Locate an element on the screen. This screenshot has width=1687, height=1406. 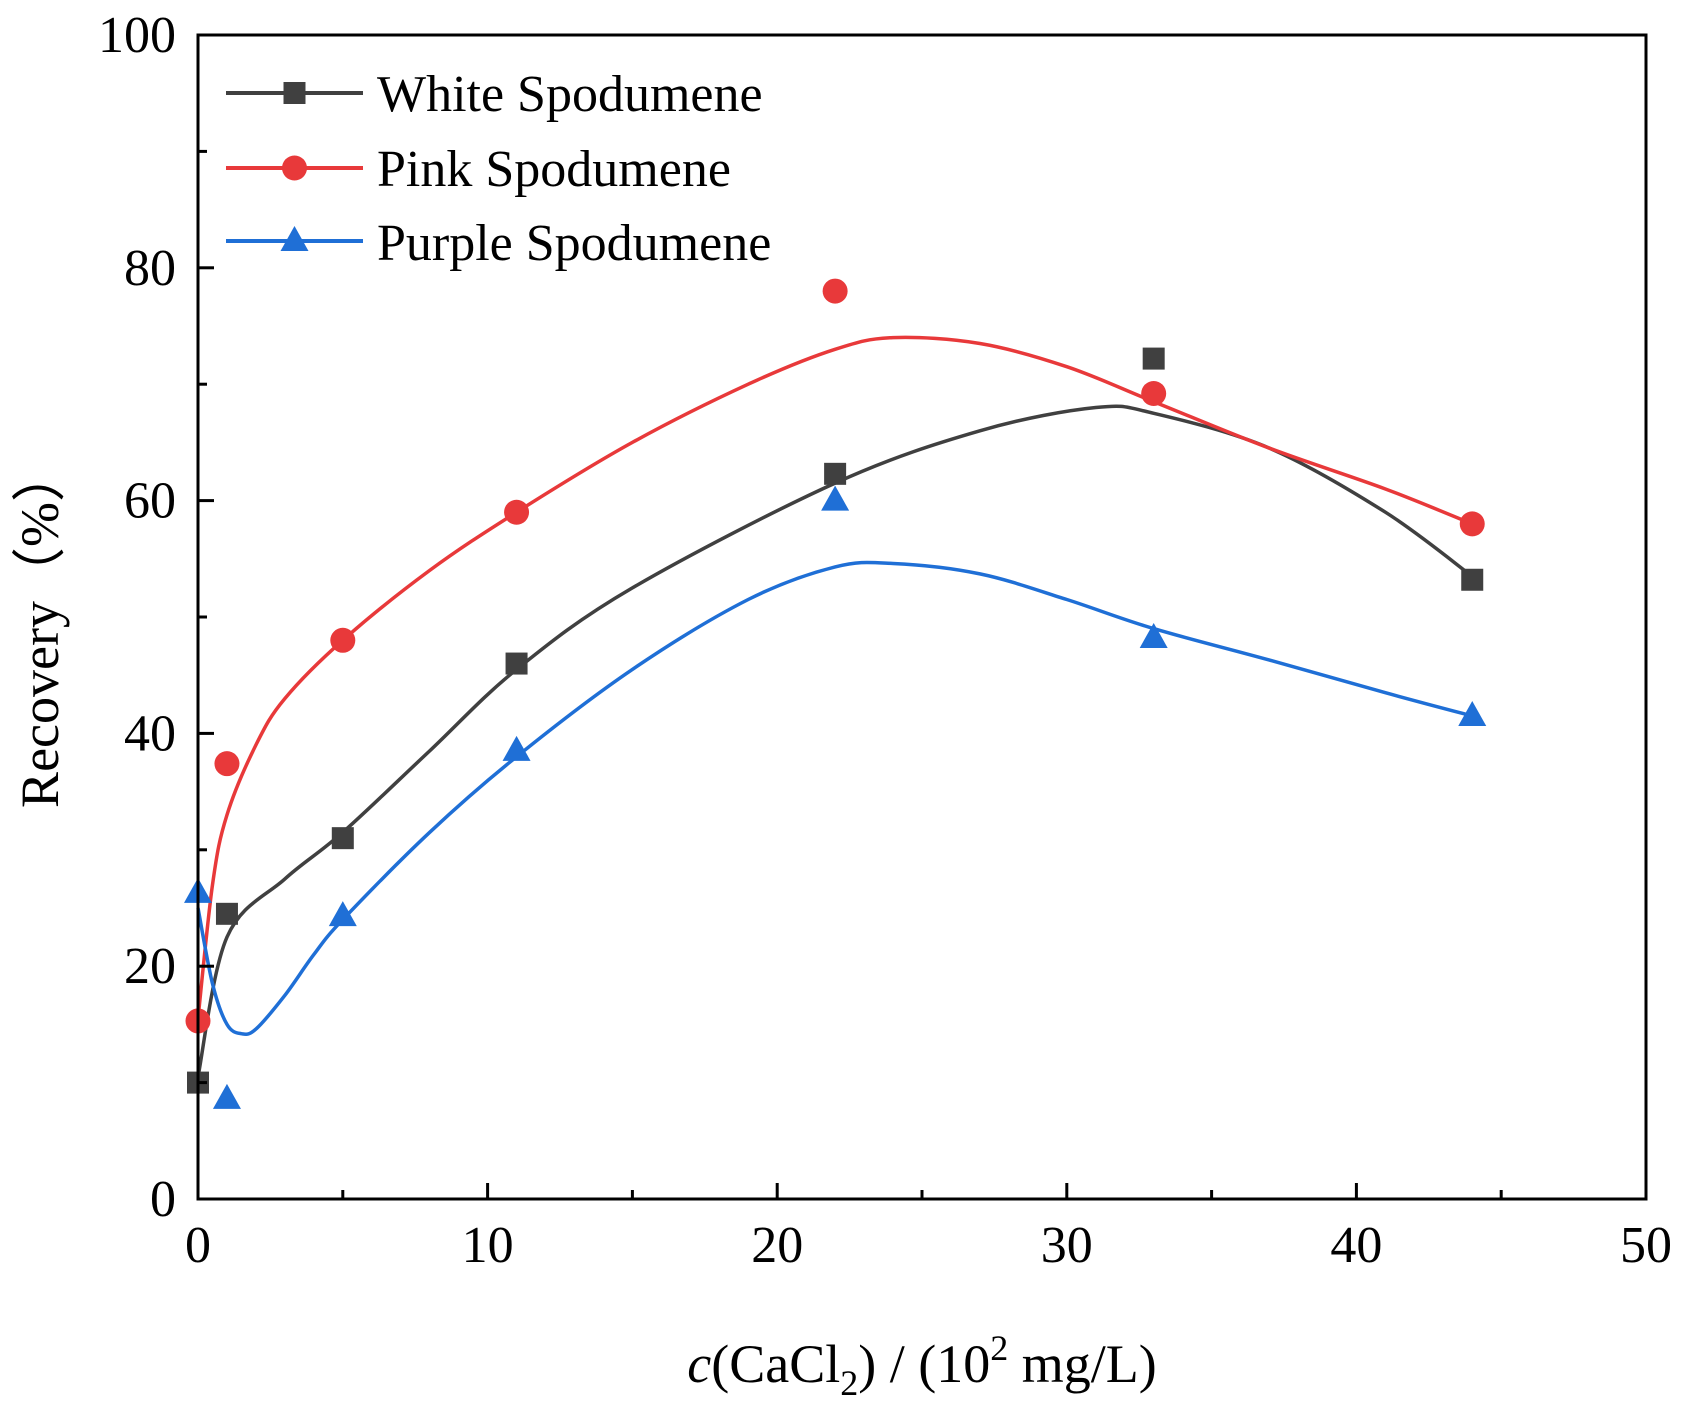
legend-marker-white is located at coordinates (294, 93).